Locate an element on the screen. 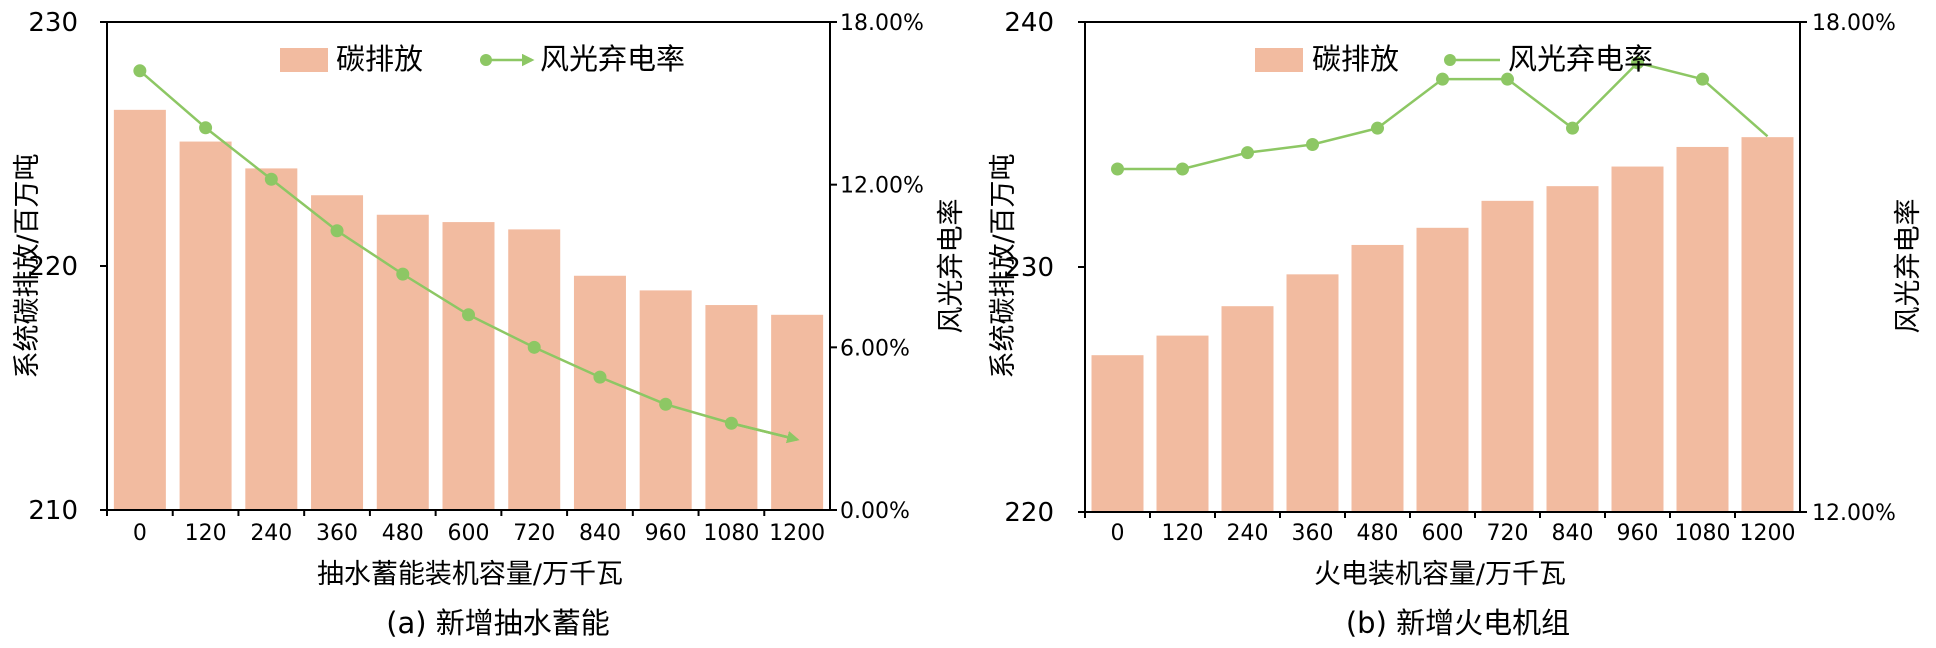 The width and height of the screenshot is (1936, 648). right-axis-ticks: 12.00% 18.00% is located at coordinates (1848, 268).